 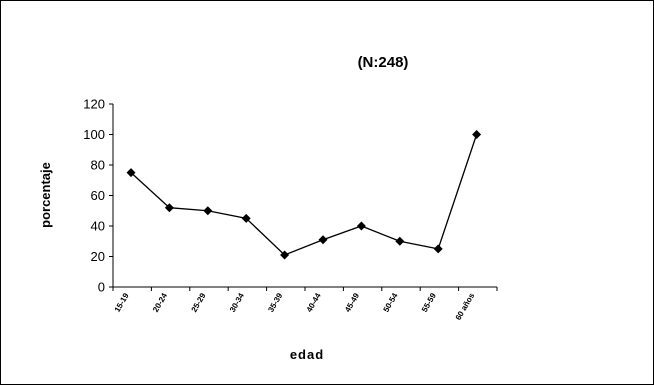 What do you see at coordinates (94, 134) in the screenshot?
I see `y-tick-label: 100` at bounding box center [94, 134].